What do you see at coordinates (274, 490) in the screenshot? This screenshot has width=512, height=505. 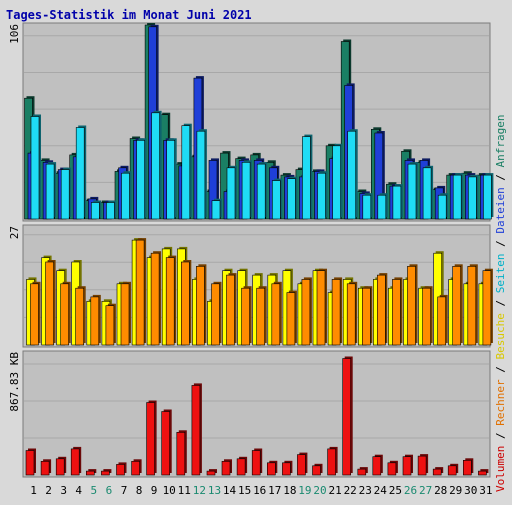 I see `x-tick-label: 17` at bounding box center [274, 490].